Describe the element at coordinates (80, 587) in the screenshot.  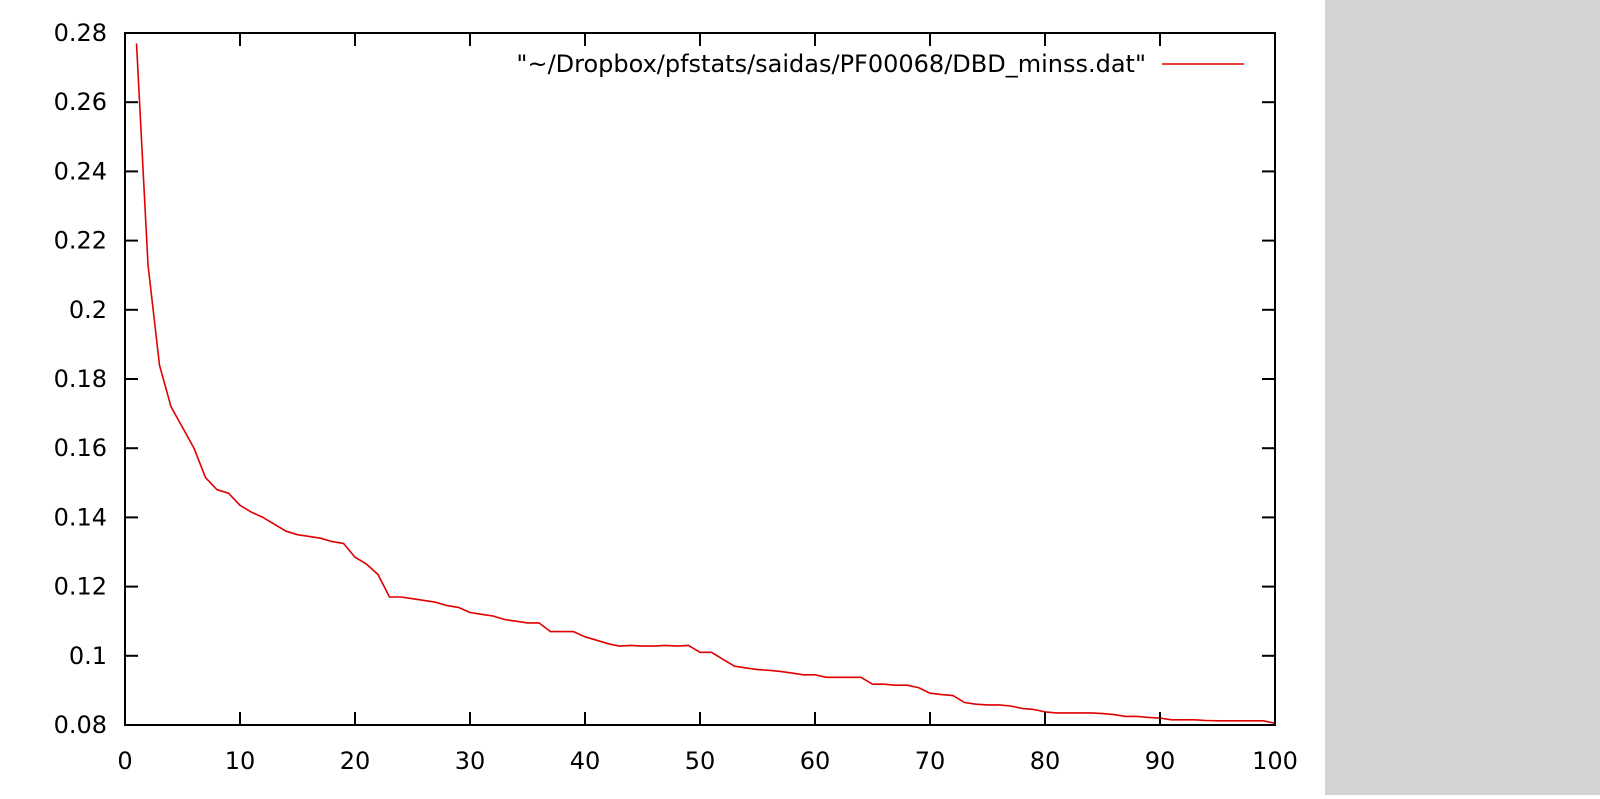
I see `y-tick-label: 0.12` at that location.